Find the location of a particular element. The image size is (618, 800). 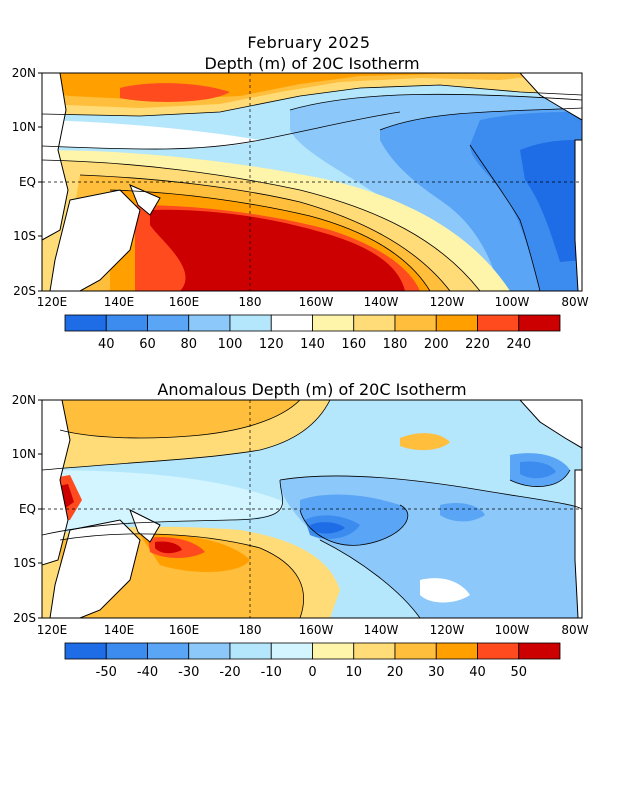

lon-label-100w-2: 100W is located at coordinates (512, 630).